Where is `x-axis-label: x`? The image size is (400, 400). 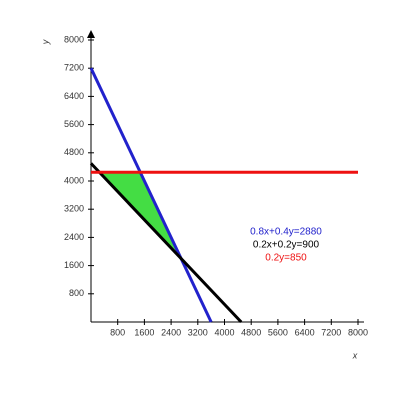 x-axis-label: x is located at coordinates (355, 355).